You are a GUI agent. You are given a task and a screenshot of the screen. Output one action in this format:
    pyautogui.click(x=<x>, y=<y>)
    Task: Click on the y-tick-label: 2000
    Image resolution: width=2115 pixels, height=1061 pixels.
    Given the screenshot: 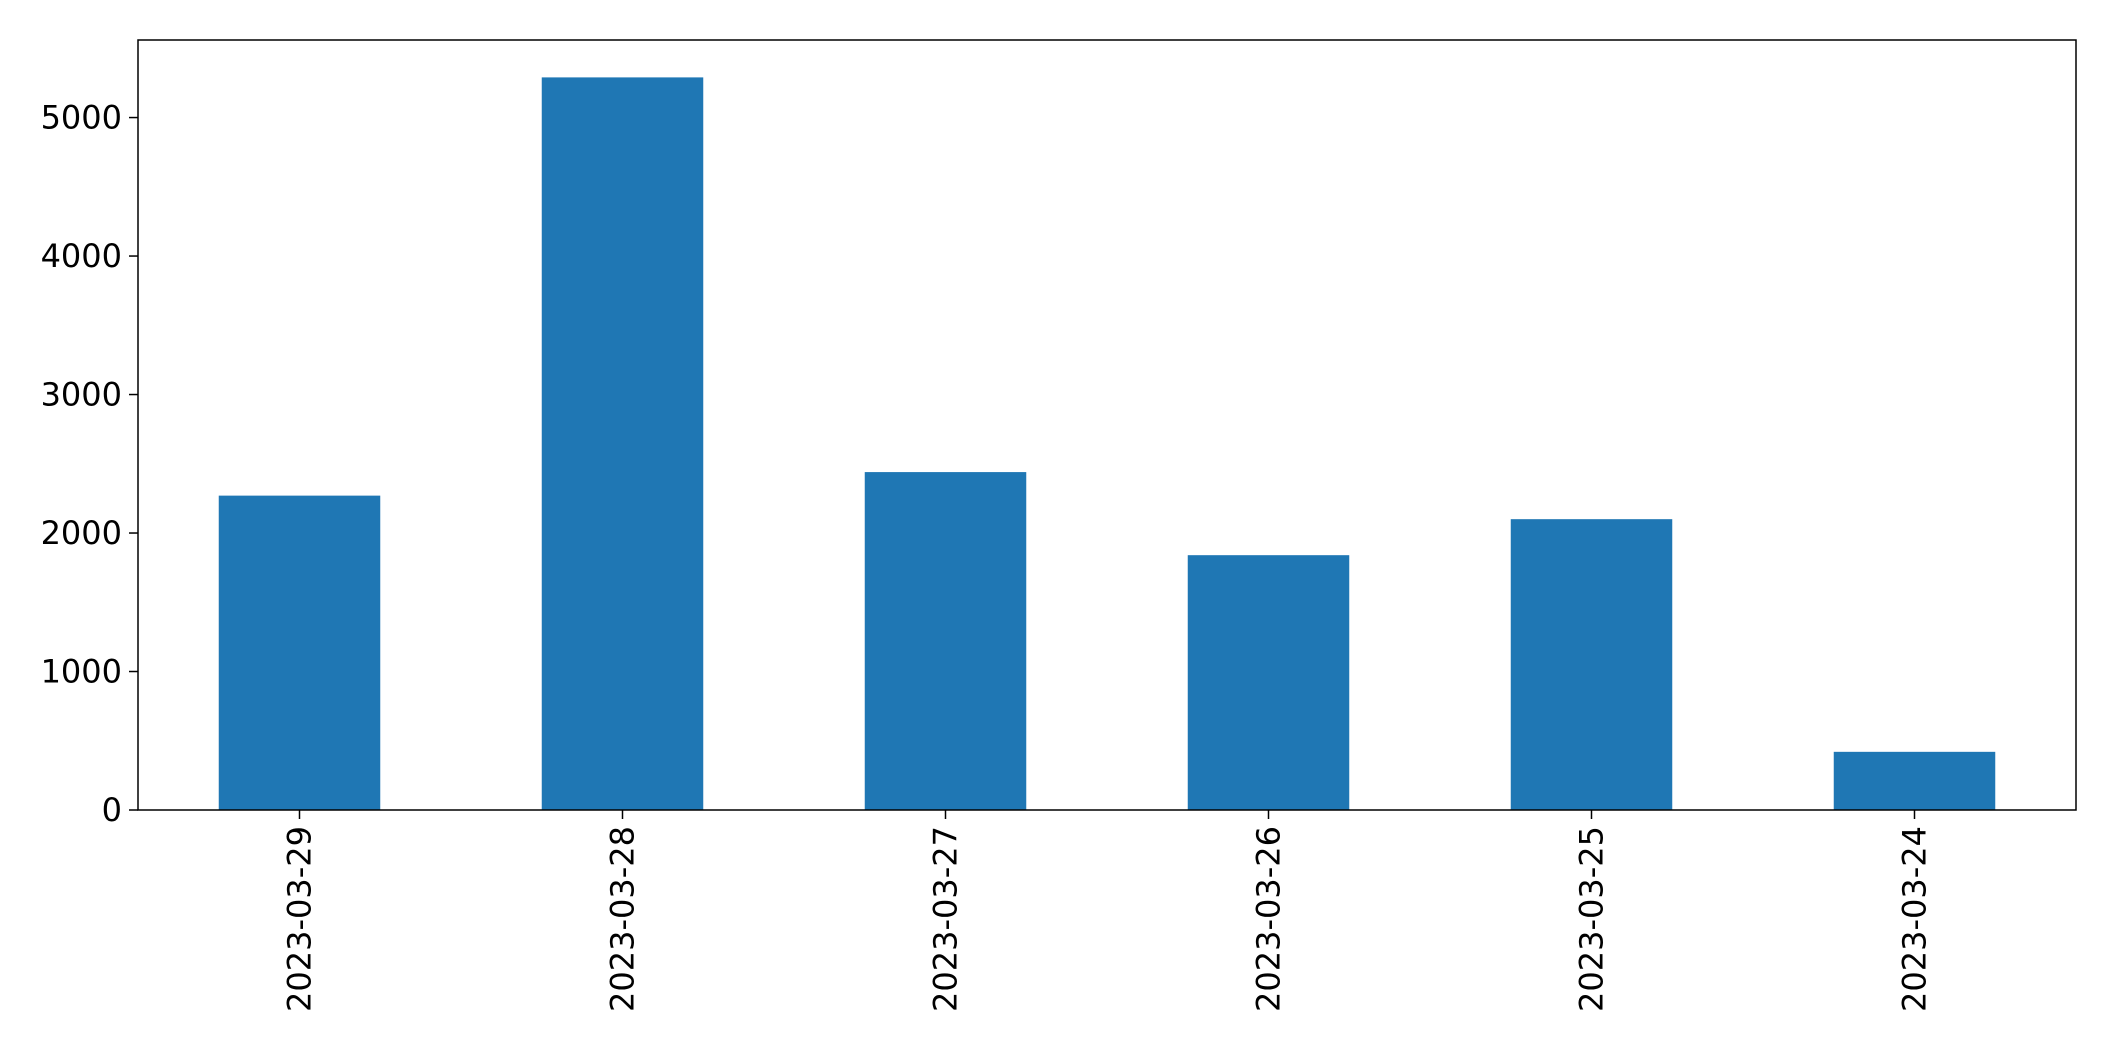 What is the action you would take?
    pyautogui.click(x=81, y=533)
    